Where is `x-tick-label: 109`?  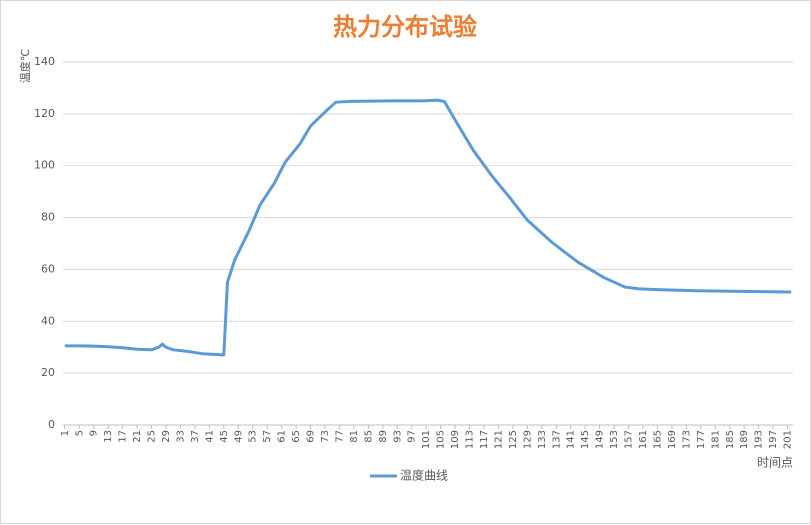 x-tick-label: 109 is located at coordinates (455, 439).